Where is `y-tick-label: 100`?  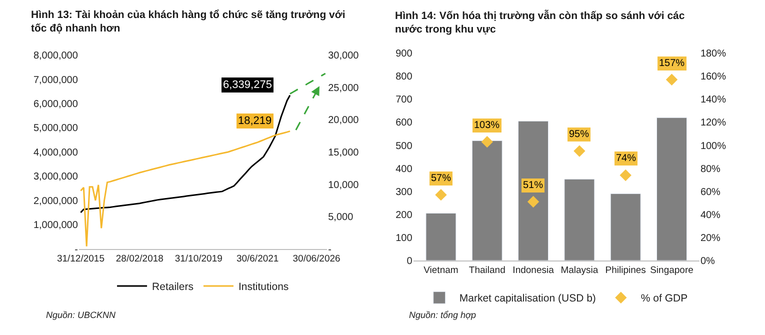
y-tick-label: 100 is located at coordinates (404, 238).